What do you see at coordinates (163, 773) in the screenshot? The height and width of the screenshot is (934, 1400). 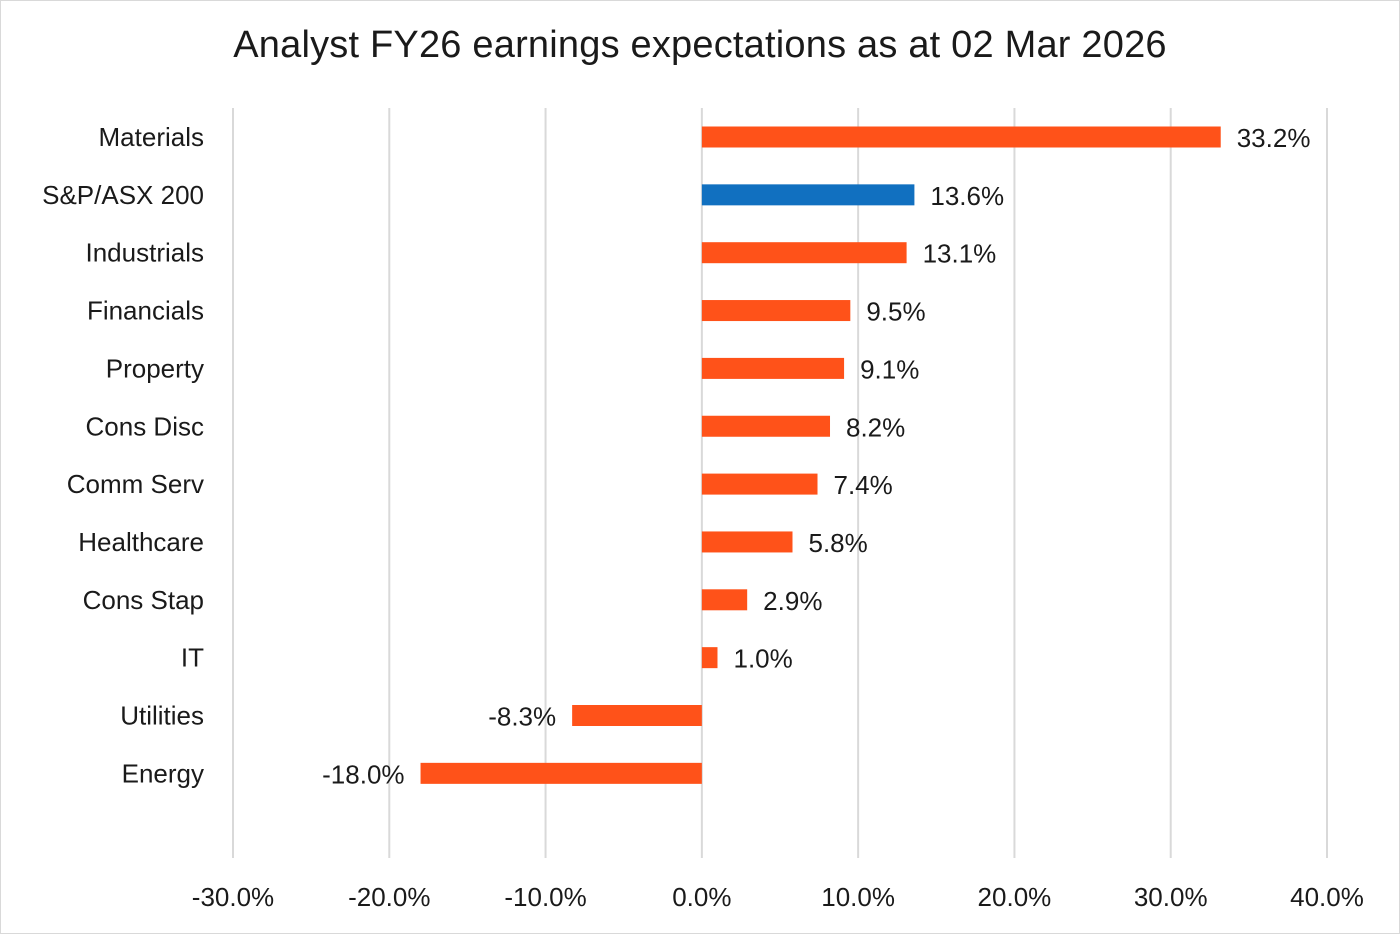 I see `category-label: Energy` at bounding box center [163, 773].